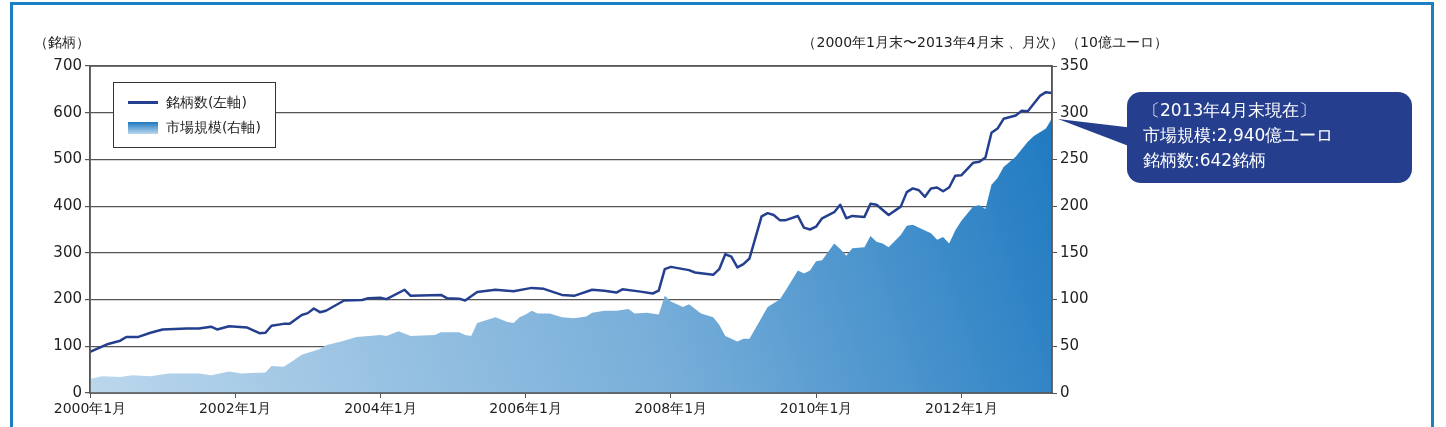 Image resolution: width=1446 pixels, height=427 pixels. Describe the element at coordinates (67, 111) in the screenshot. I see `y-tick-label: 600` at that location.